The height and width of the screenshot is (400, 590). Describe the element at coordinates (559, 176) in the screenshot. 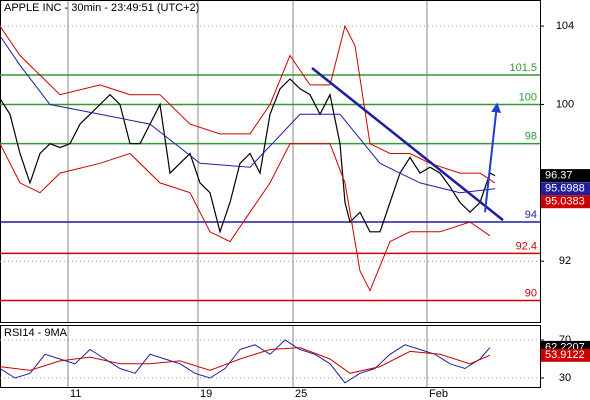

I see `price-marker-label: 96.37` at that location.